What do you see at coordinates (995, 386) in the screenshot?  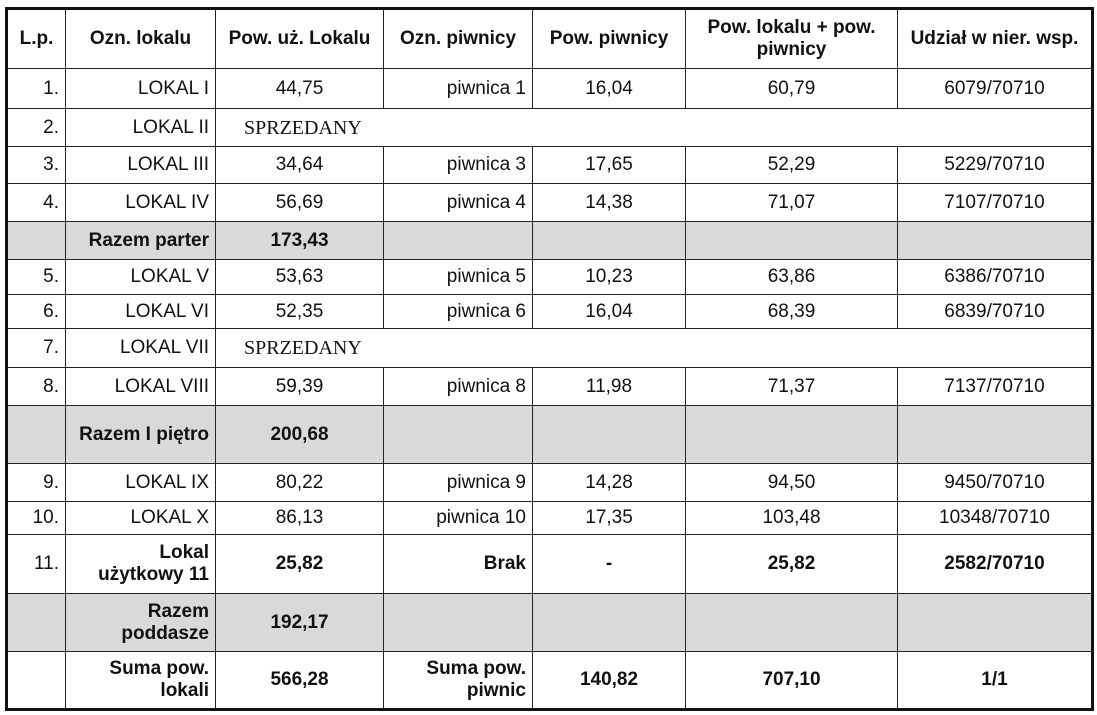 I see `share: 7137/70710` at bounding box center [995, 386].